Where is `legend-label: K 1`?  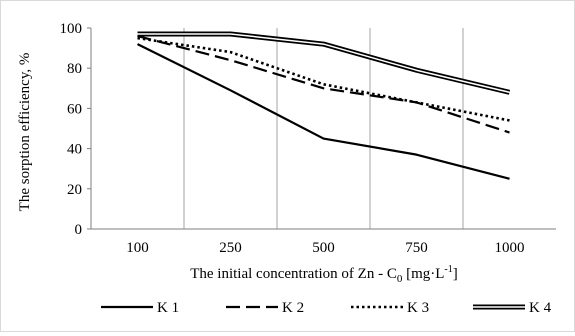
legend-label: K 1 is located at coordinates (168, 308).